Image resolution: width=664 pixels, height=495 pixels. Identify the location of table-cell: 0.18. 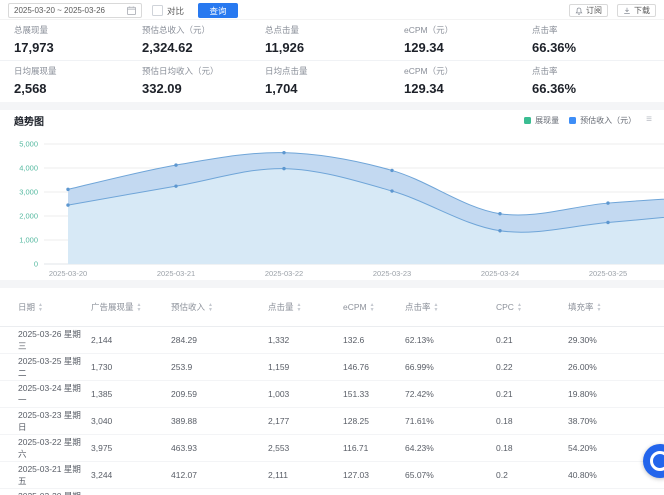
(531, 448).